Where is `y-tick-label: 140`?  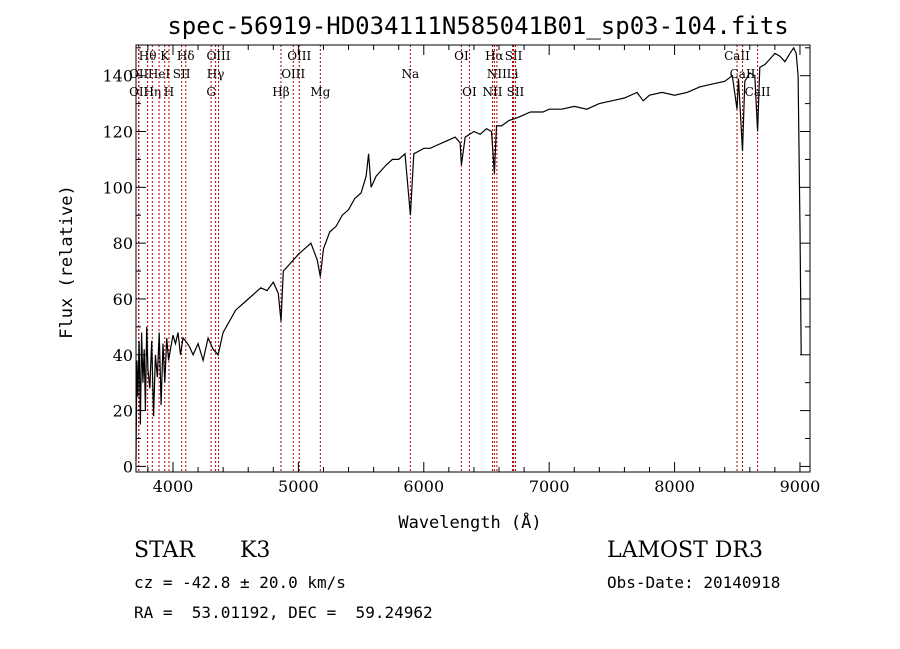 y-tick-label: 140 is located at coordinates (117, 76).